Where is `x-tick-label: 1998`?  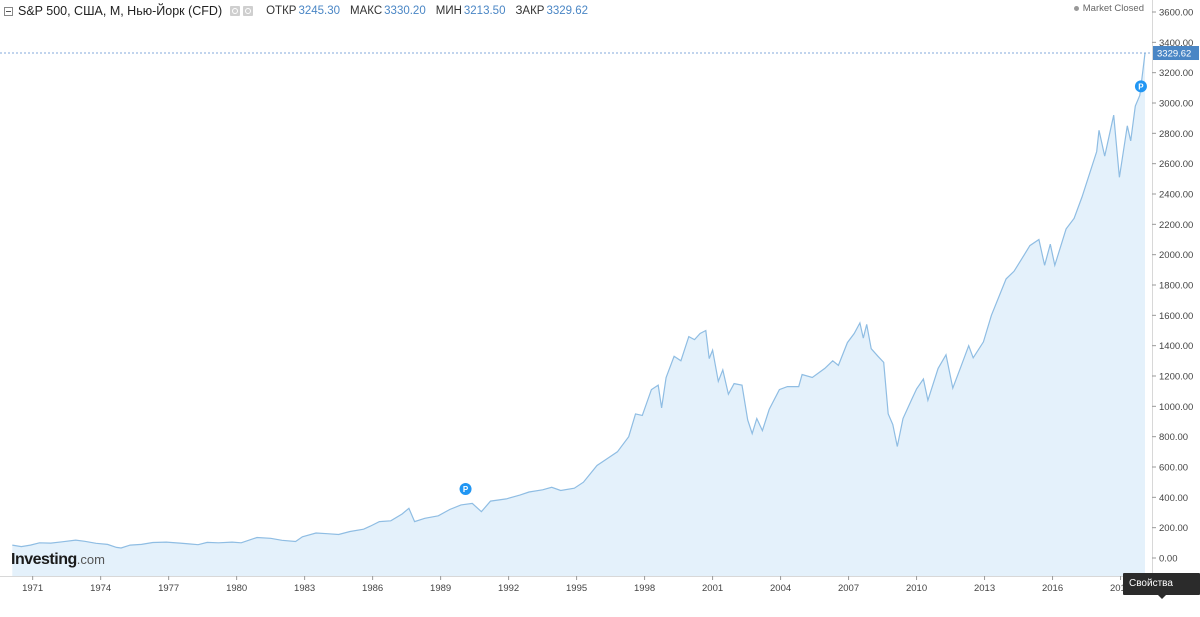
x-tick-label: 1998 is located at coordinates (644, 588).